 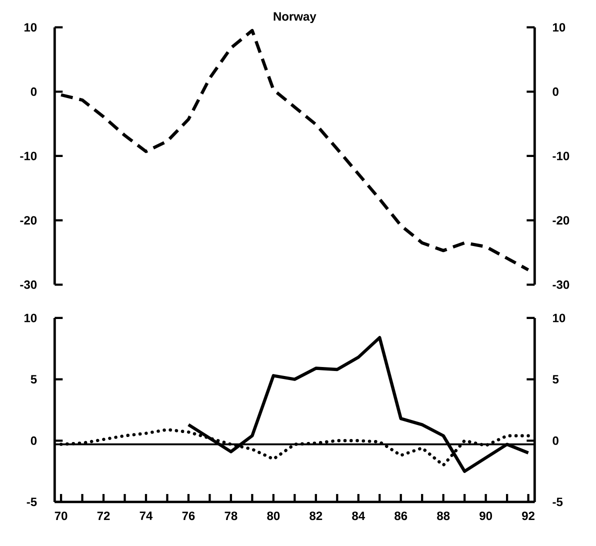 What do you see at coordinates (146, 516) in the screenshot?
I see `x-tick-label: 74` at bounding box center [146, 516].